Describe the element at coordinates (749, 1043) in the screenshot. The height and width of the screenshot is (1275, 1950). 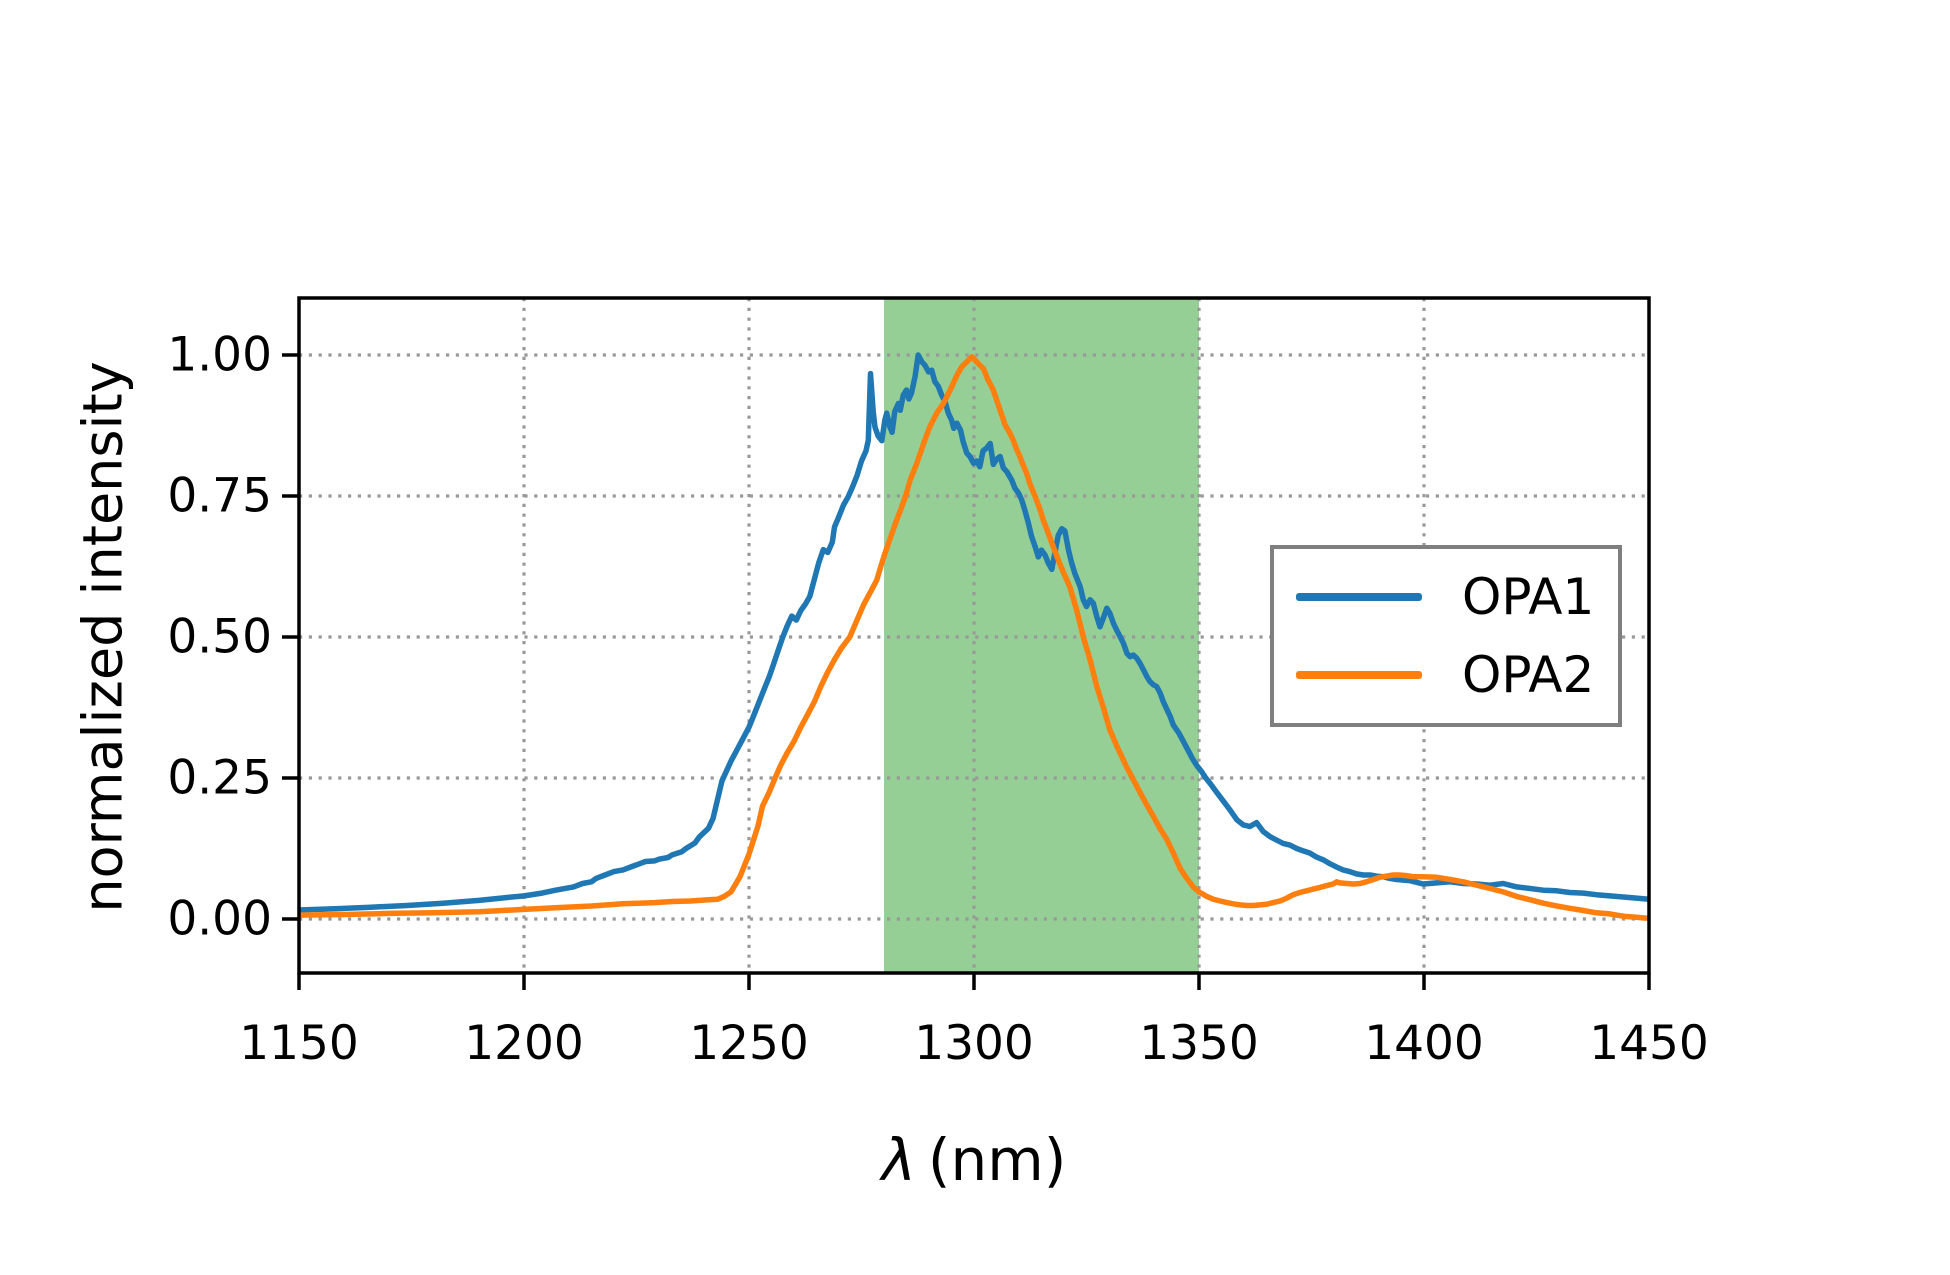
I see `x-tick-label: 1250` at that location.